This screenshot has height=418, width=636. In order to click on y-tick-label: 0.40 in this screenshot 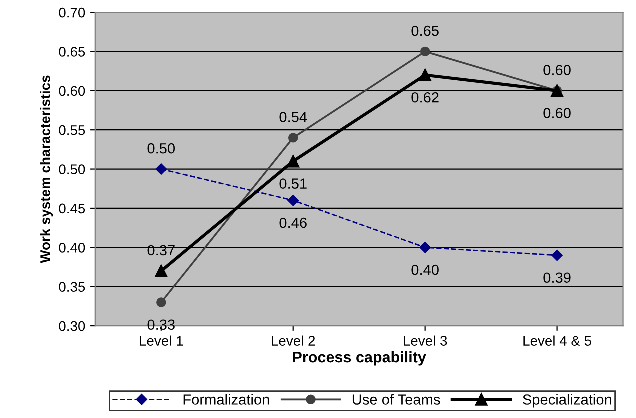, I will do `click(72, 248)`.